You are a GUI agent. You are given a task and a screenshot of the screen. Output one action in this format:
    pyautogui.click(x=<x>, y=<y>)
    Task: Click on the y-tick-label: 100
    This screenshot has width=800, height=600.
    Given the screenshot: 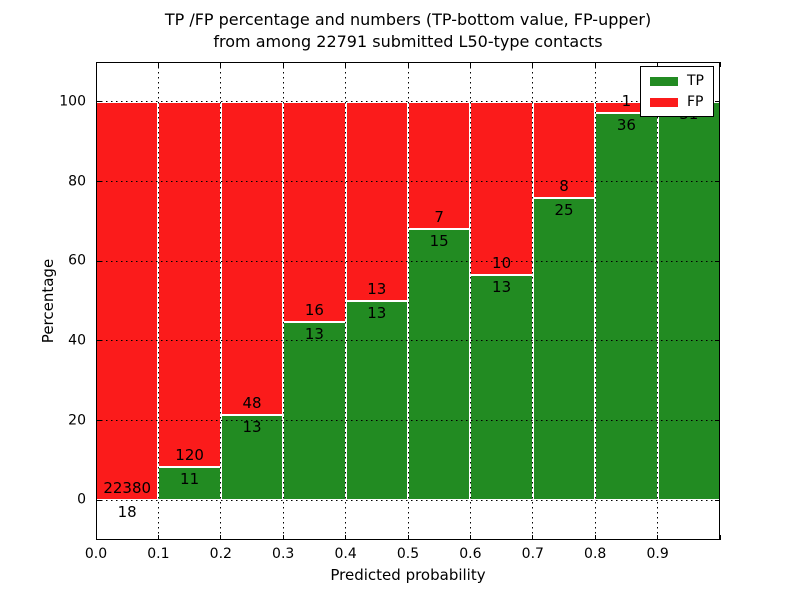 What is the action you would take?
    pyautogui.click(x=72, y=101)
    